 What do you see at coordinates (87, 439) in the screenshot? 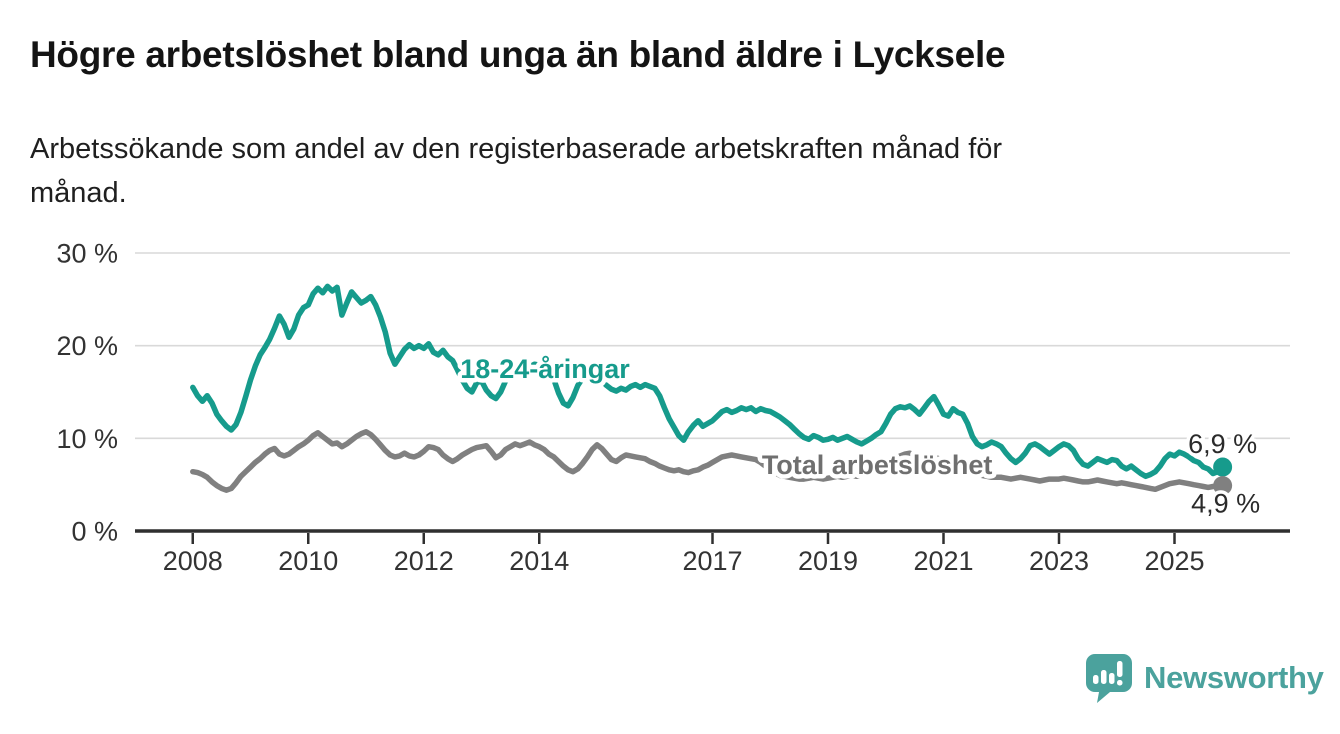
I see `y-axis-label: 10 %` at bounding box center [87, 439].